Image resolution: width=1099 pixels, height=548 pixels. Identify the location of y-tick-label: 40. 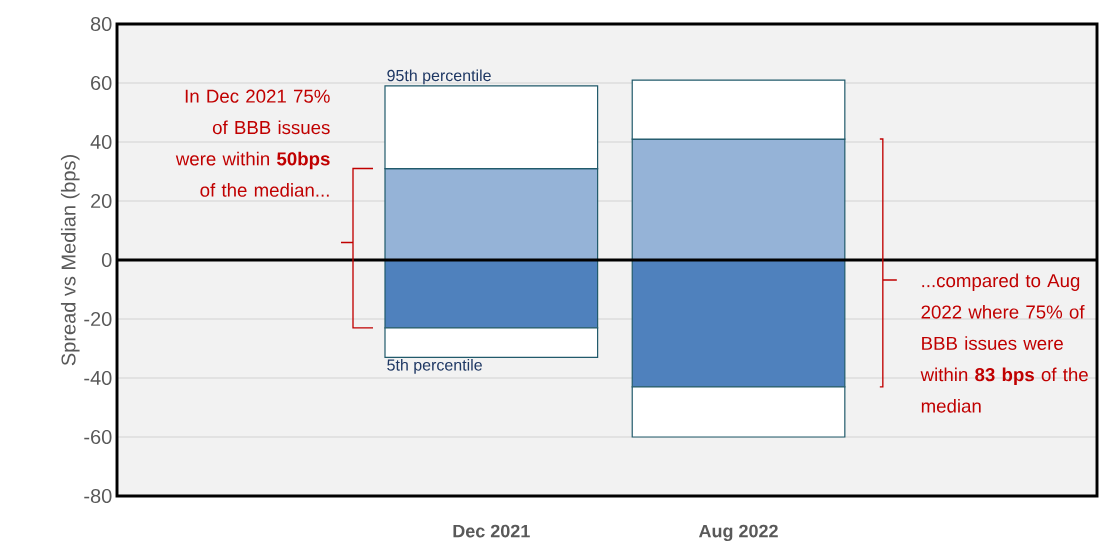
(101, 142).